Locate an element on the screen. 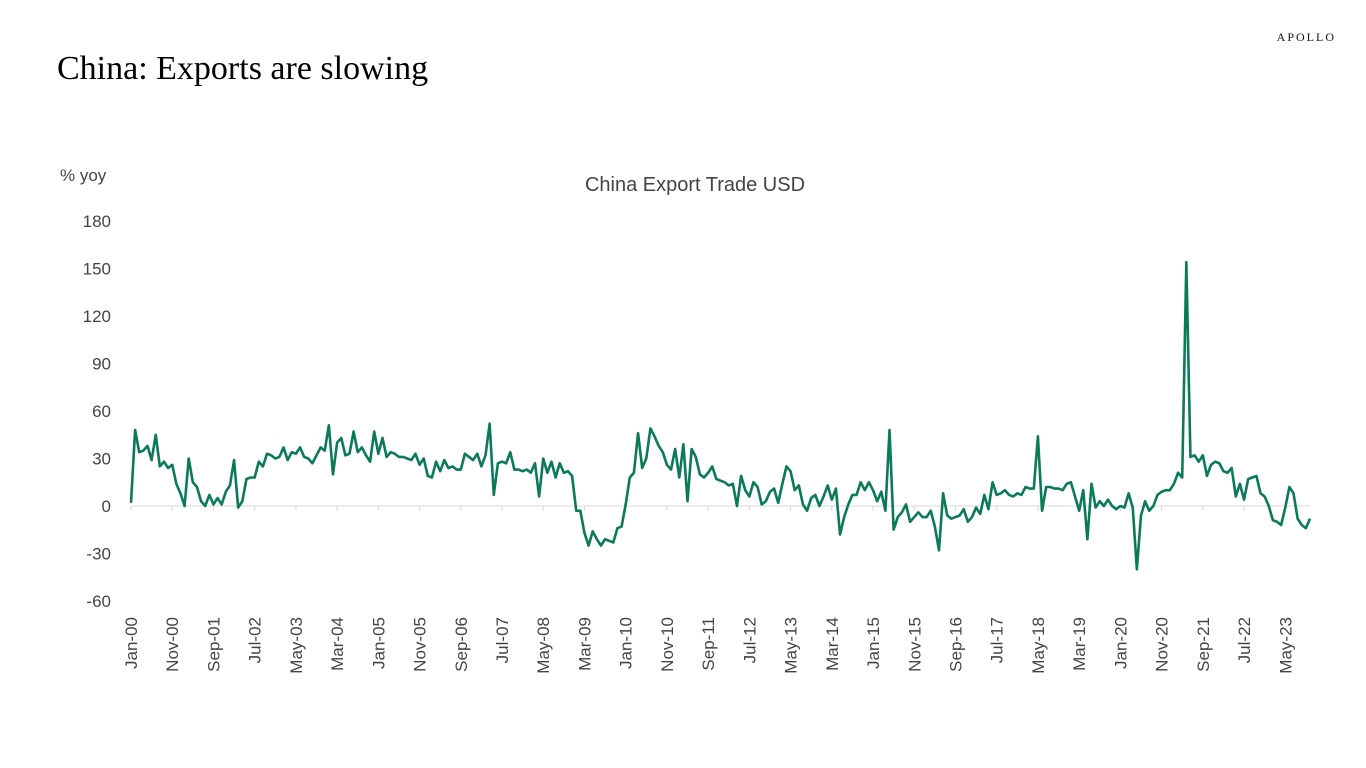 The height and width of the screenshot is (768, 1366). y-axis-ticks: -60 -30 0 30 60 90 120 150 180 is located at coordinates (97, 411).